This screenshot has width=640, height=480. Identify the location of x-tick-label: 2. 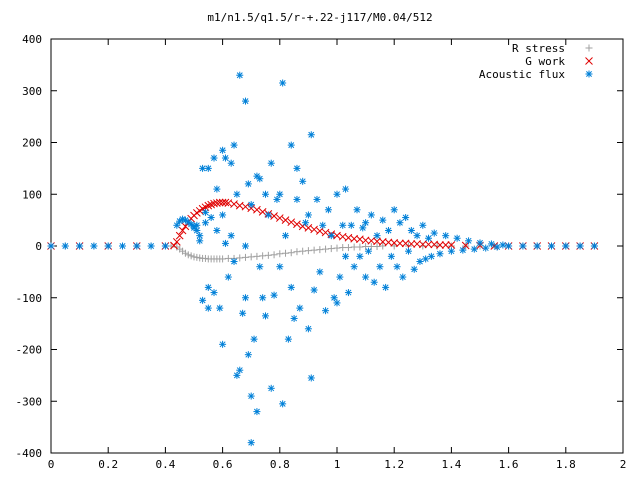
(623, 464).